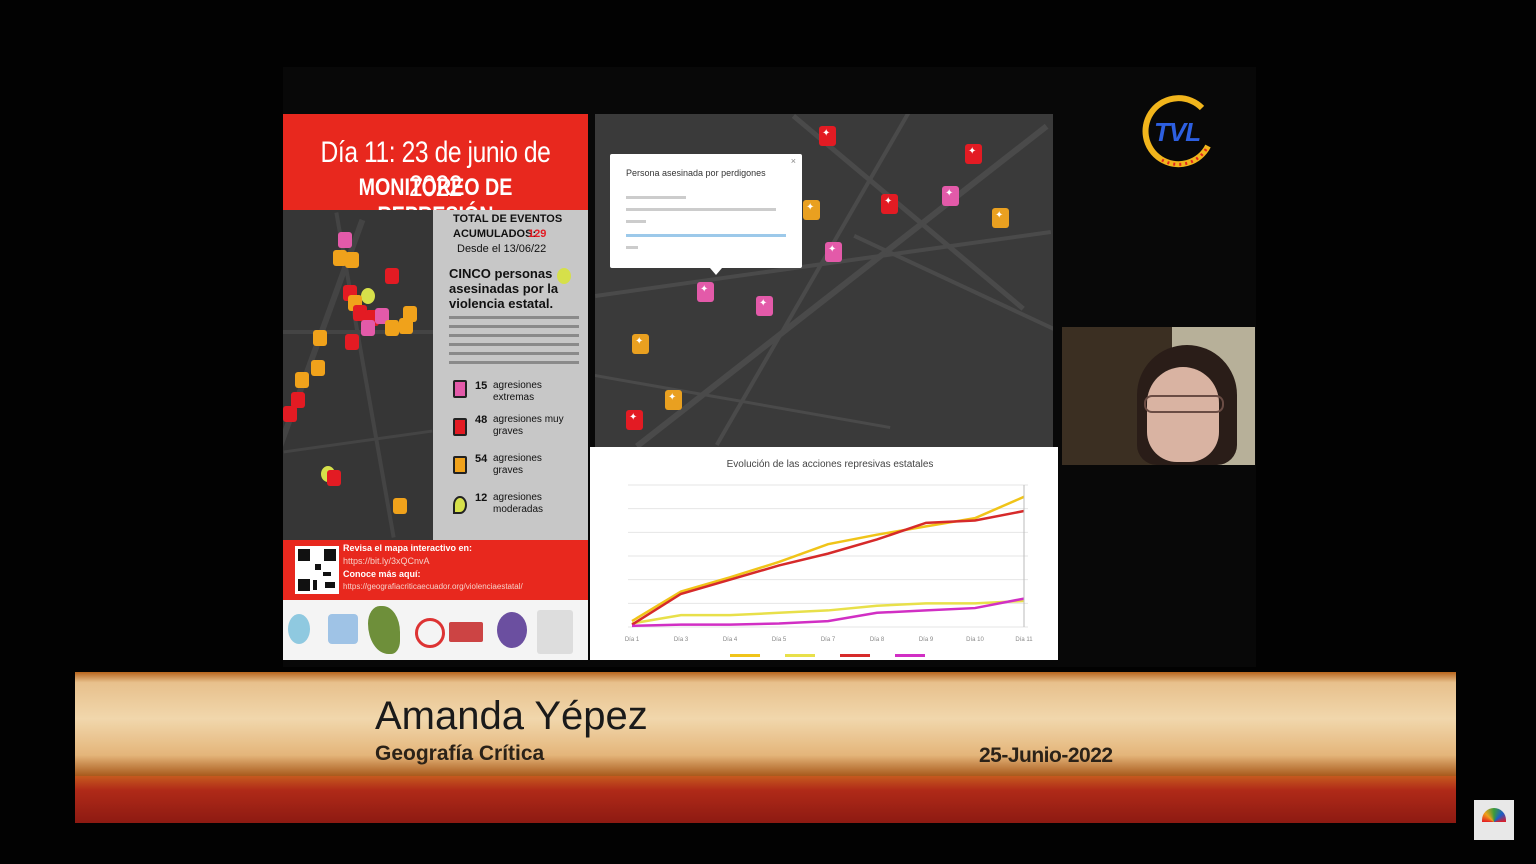  What do you see at coordinates (1184, 404) in the screenshot?
I see `speaker-glasses` at bounding box center [1184, 404].